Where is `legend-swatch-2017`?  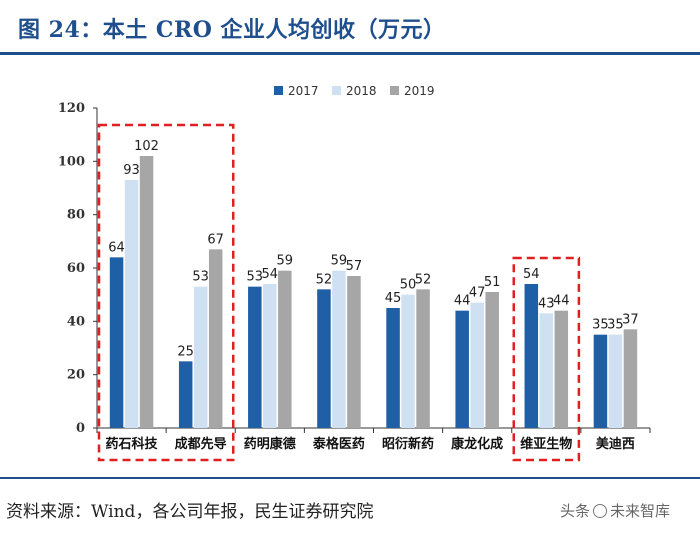 legend-swatch-2017 is located at coordinates (278, 90).